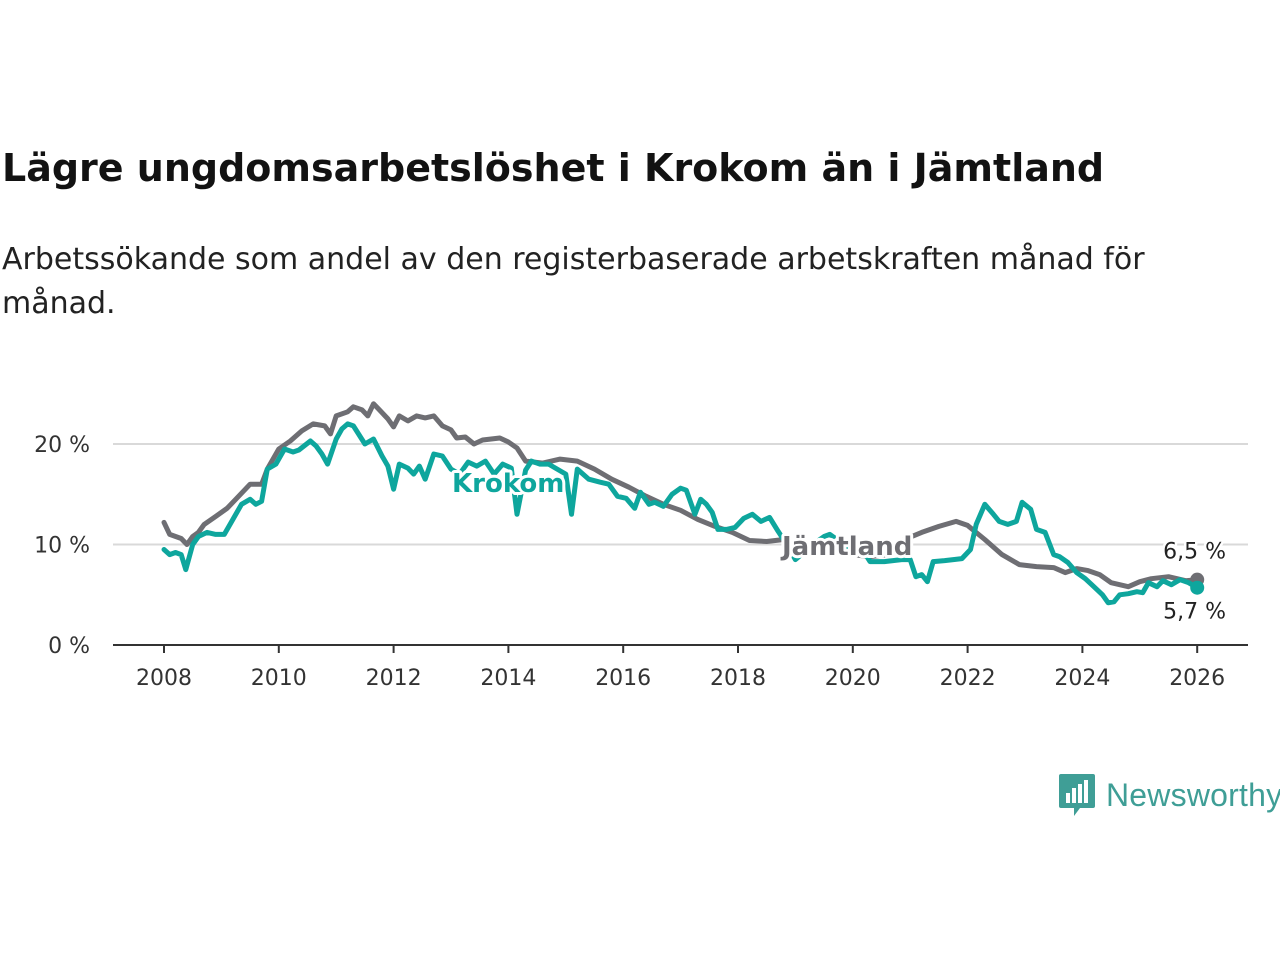 The image size is (1280, 960). Describe the element at coordinates (164, 678) in the screenshot. I see `x-tick-label-2008: 2008` at that location.